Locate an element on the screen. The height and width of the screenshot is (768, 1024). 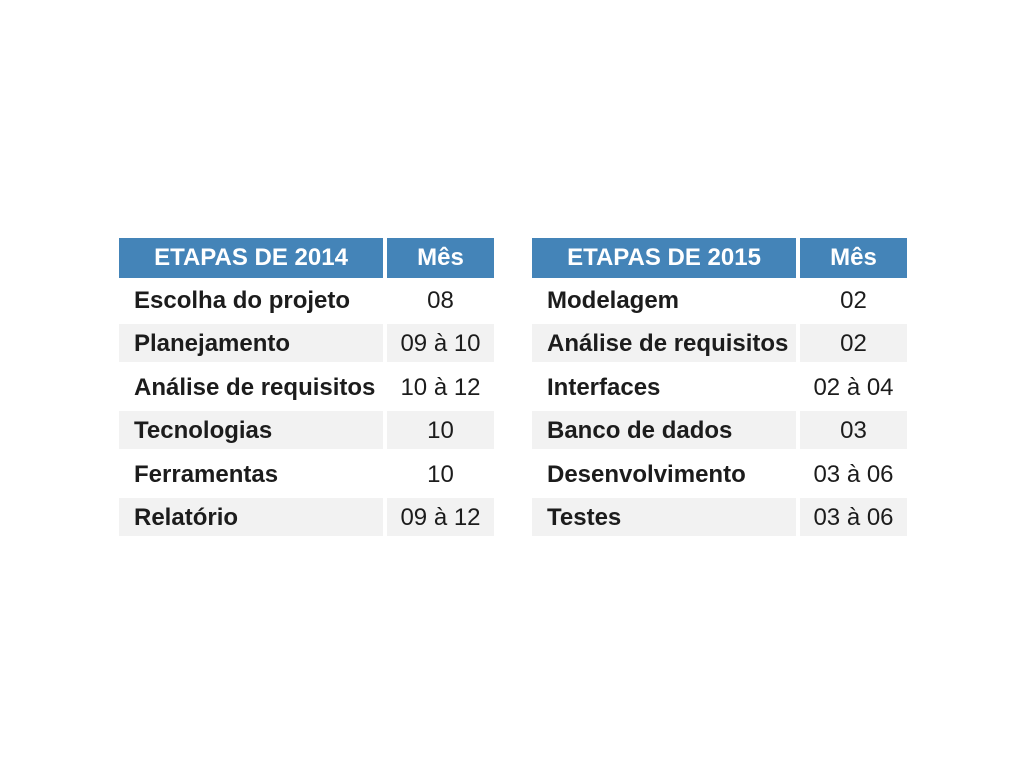
table-2015-title-header: ETAPAS DE 2015 is located at coordinates (664, 258).